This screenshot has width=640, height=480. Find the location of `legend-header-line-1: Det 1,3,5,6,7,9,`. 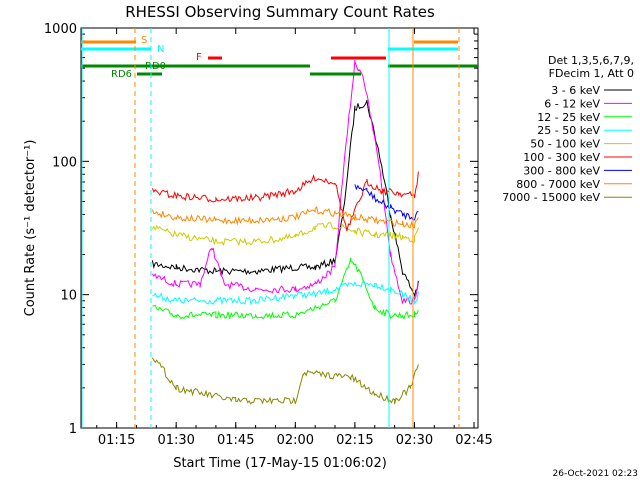

legend-header-line-1: Det 1,3,5,6,7,9, is located at coordinates (591, 60).